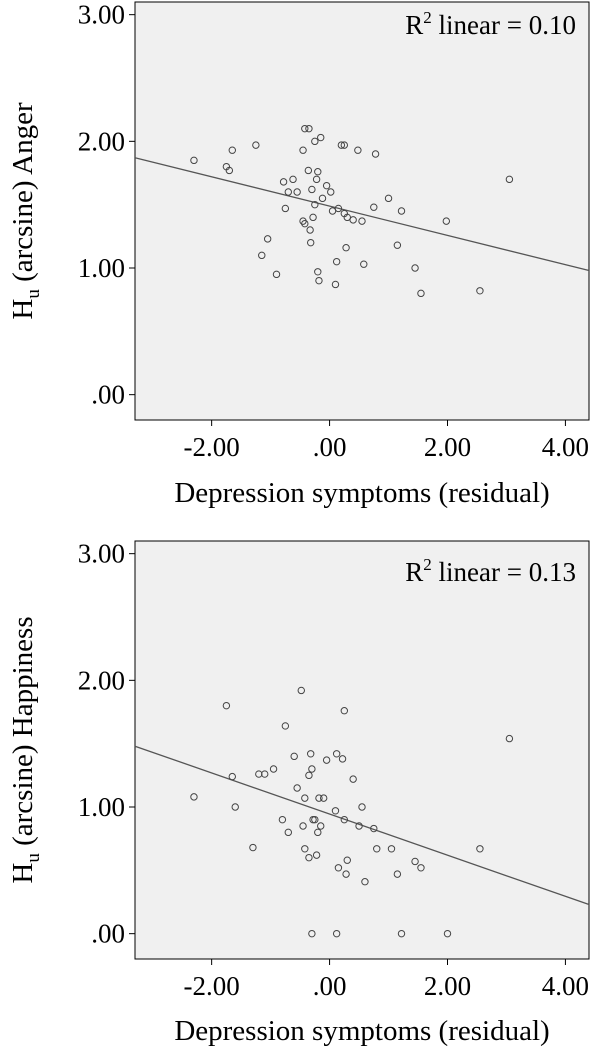 This screenshot has height=1050, width=591. Describe the element at coordinates (212, 447) in the screenshot. I see `x-tick-label: -2.00` at that location.